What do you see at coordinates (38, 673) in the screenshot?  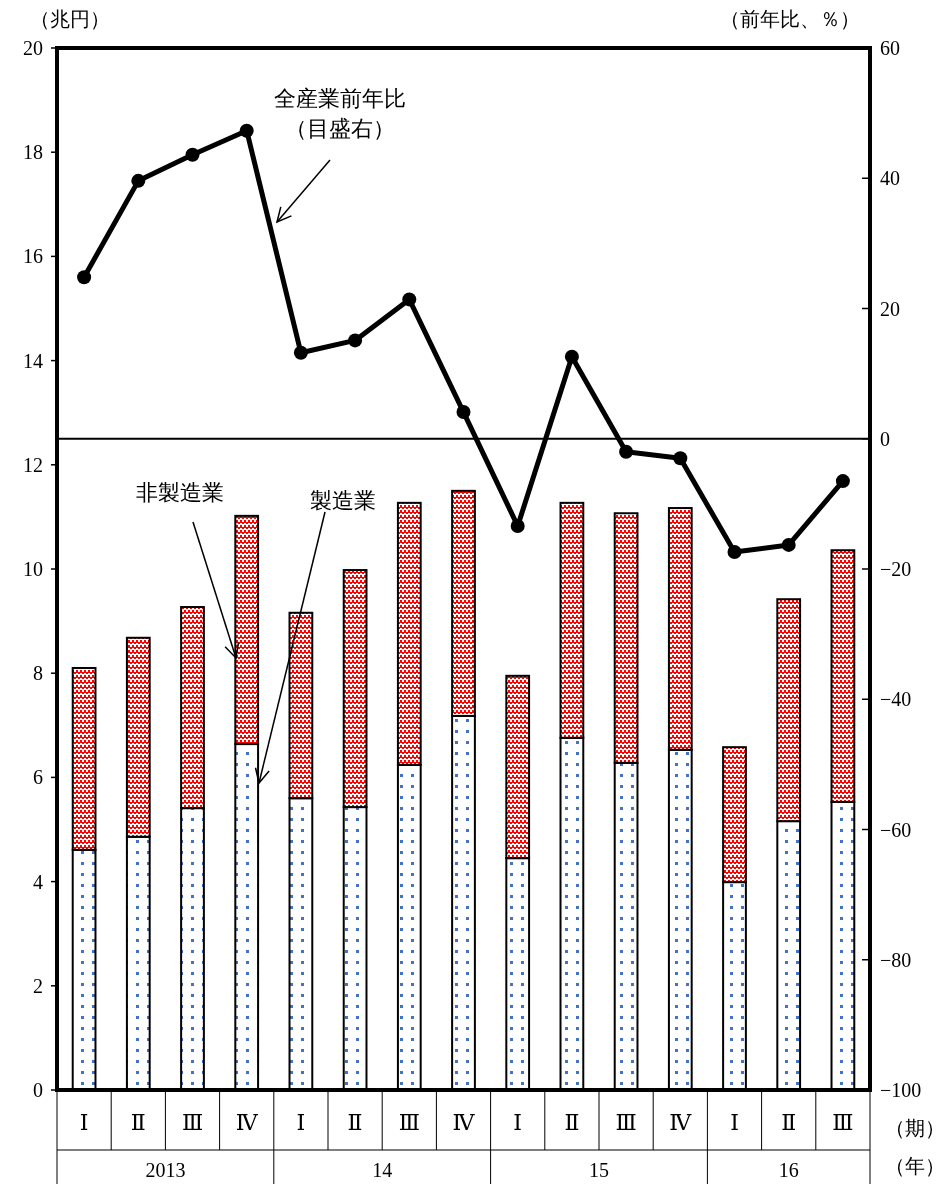 I see `y-tick-label: 8` at bounding box center [38, 673].